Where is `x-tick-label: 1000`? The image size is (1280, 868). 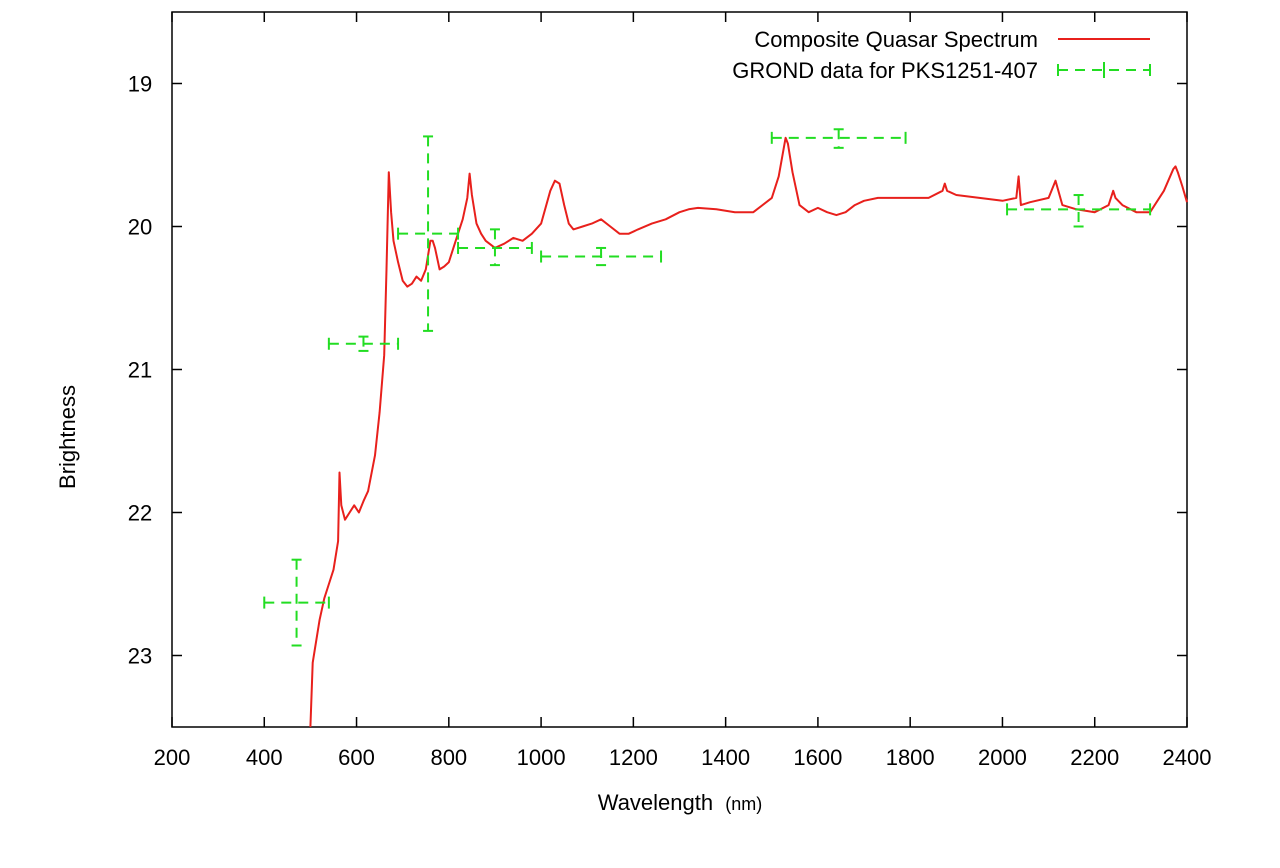
x-tick-label: 1000 is located at coordinates (541, 757).